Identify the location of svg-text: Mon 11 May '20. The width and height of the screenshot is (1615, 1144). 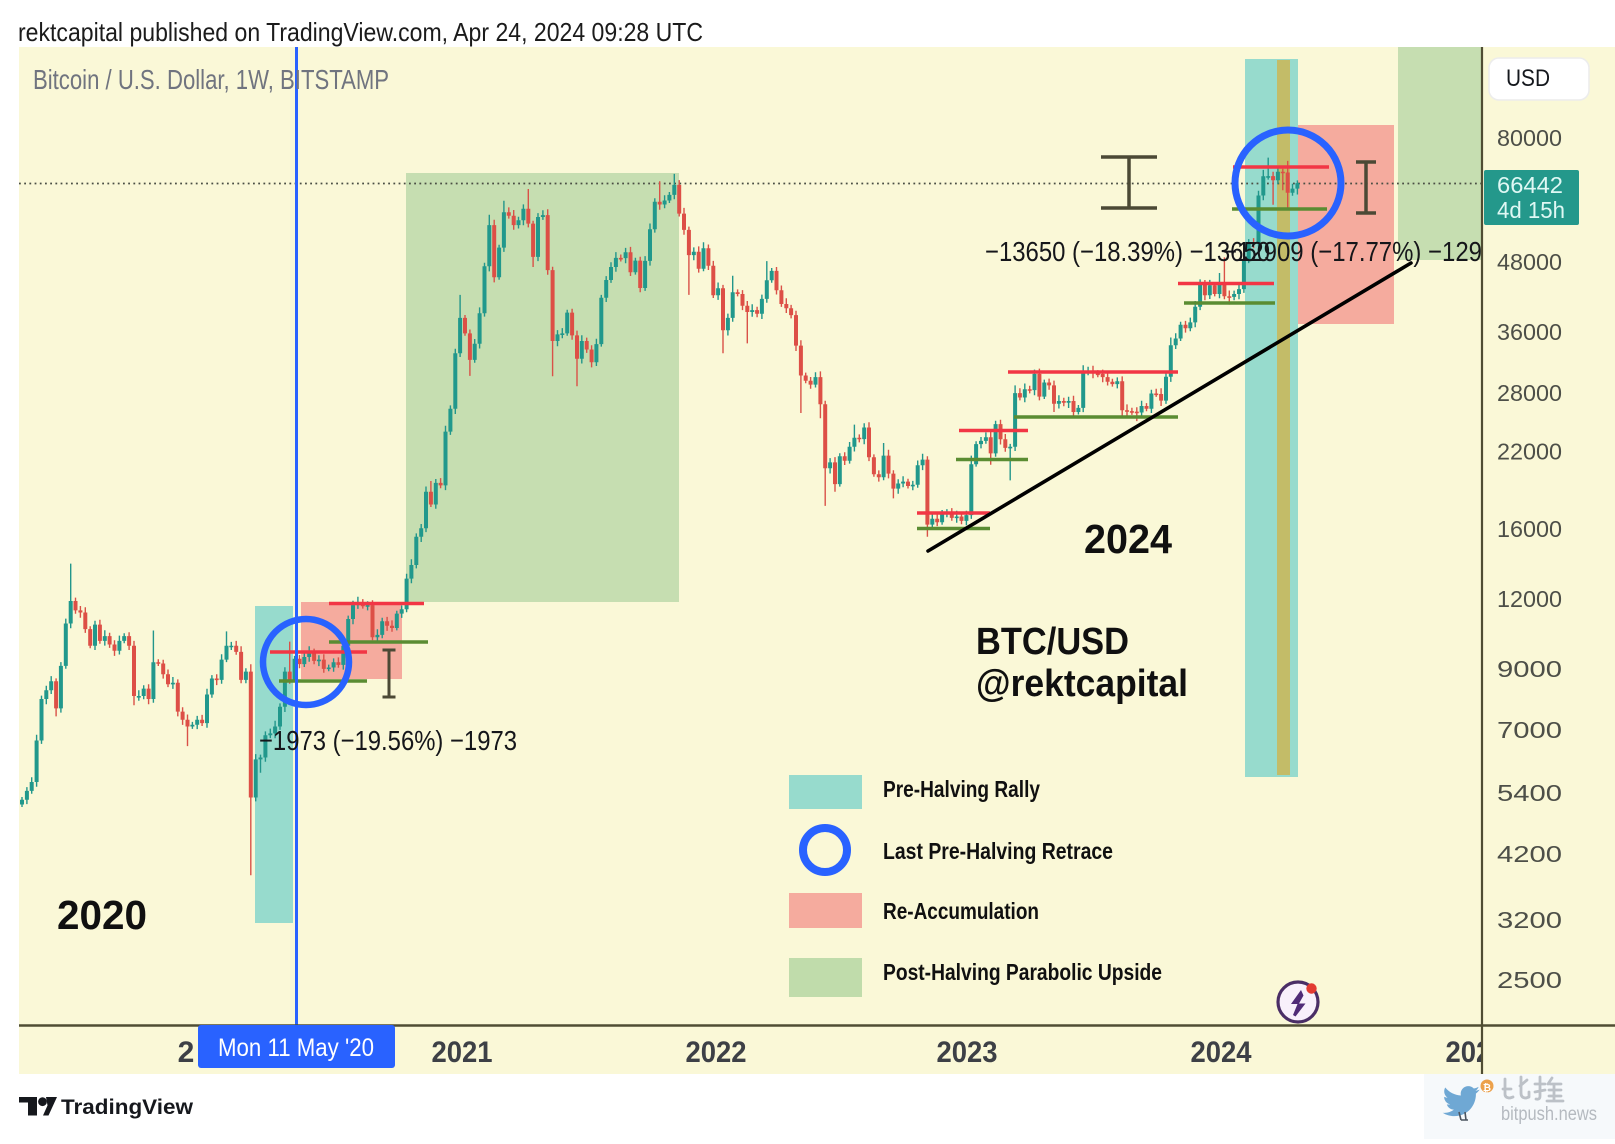
(296, 1048).